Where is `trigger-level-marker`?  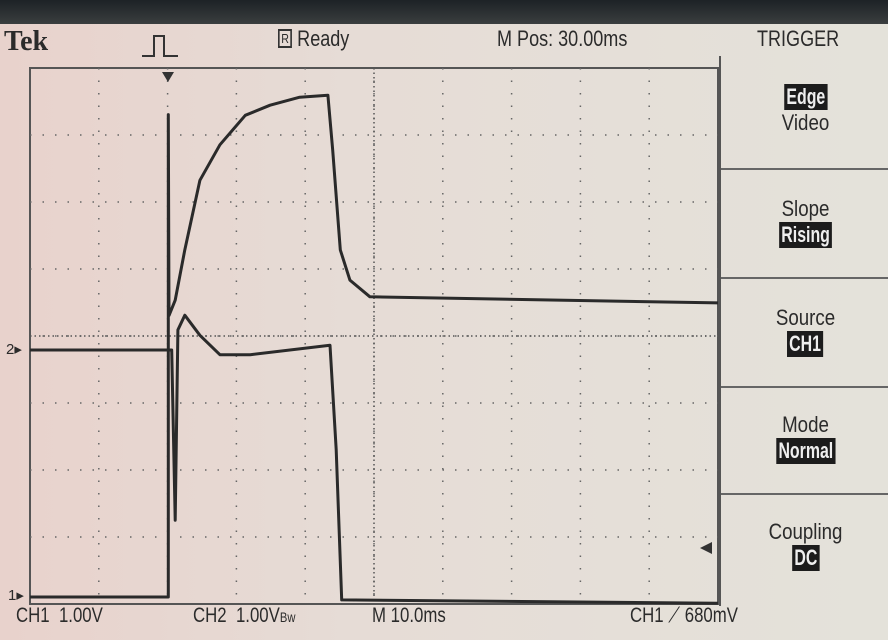
trigger-level-marker is located at coordinates (706, 548).